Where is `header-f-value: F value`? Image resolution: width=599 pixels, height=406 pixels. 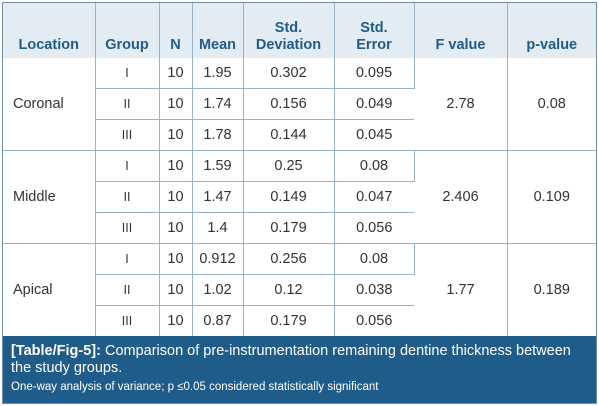
header-f-value: F value is located at coordinates (461, 30).